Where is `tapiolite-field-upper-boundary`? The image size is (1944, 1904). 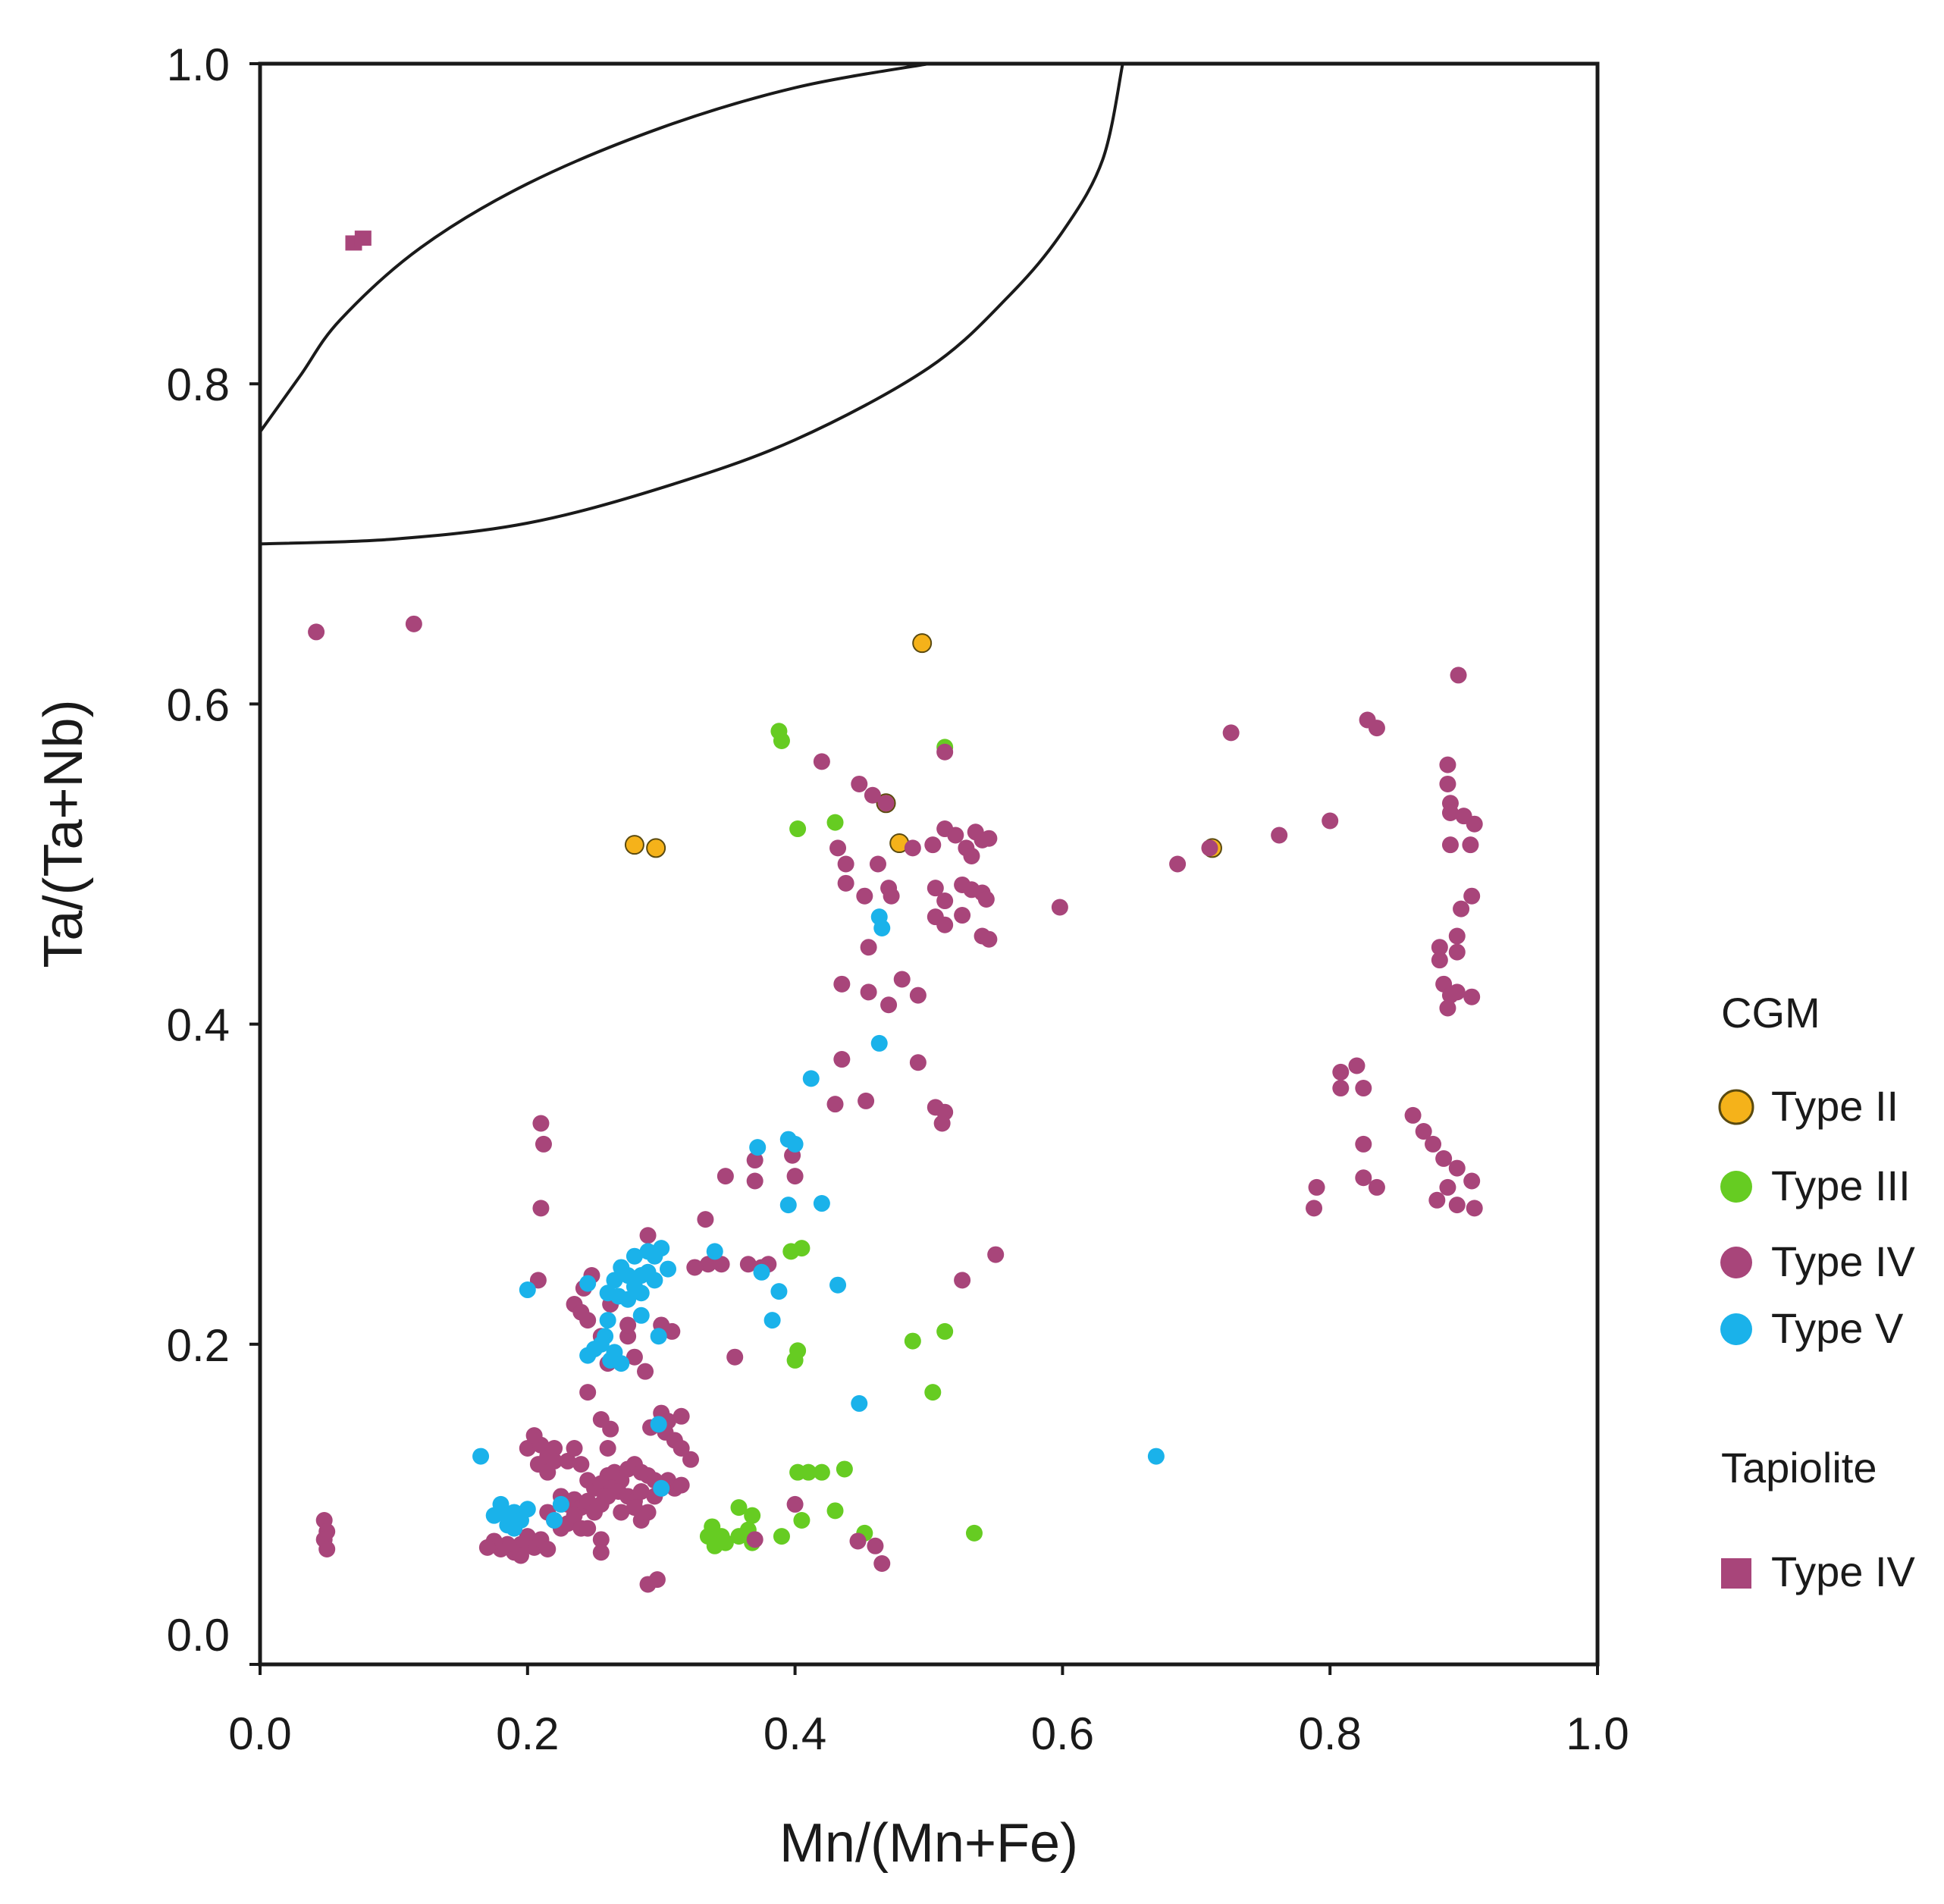
tapiolite-field-upper-boundary is located at coordinates (594, 247).